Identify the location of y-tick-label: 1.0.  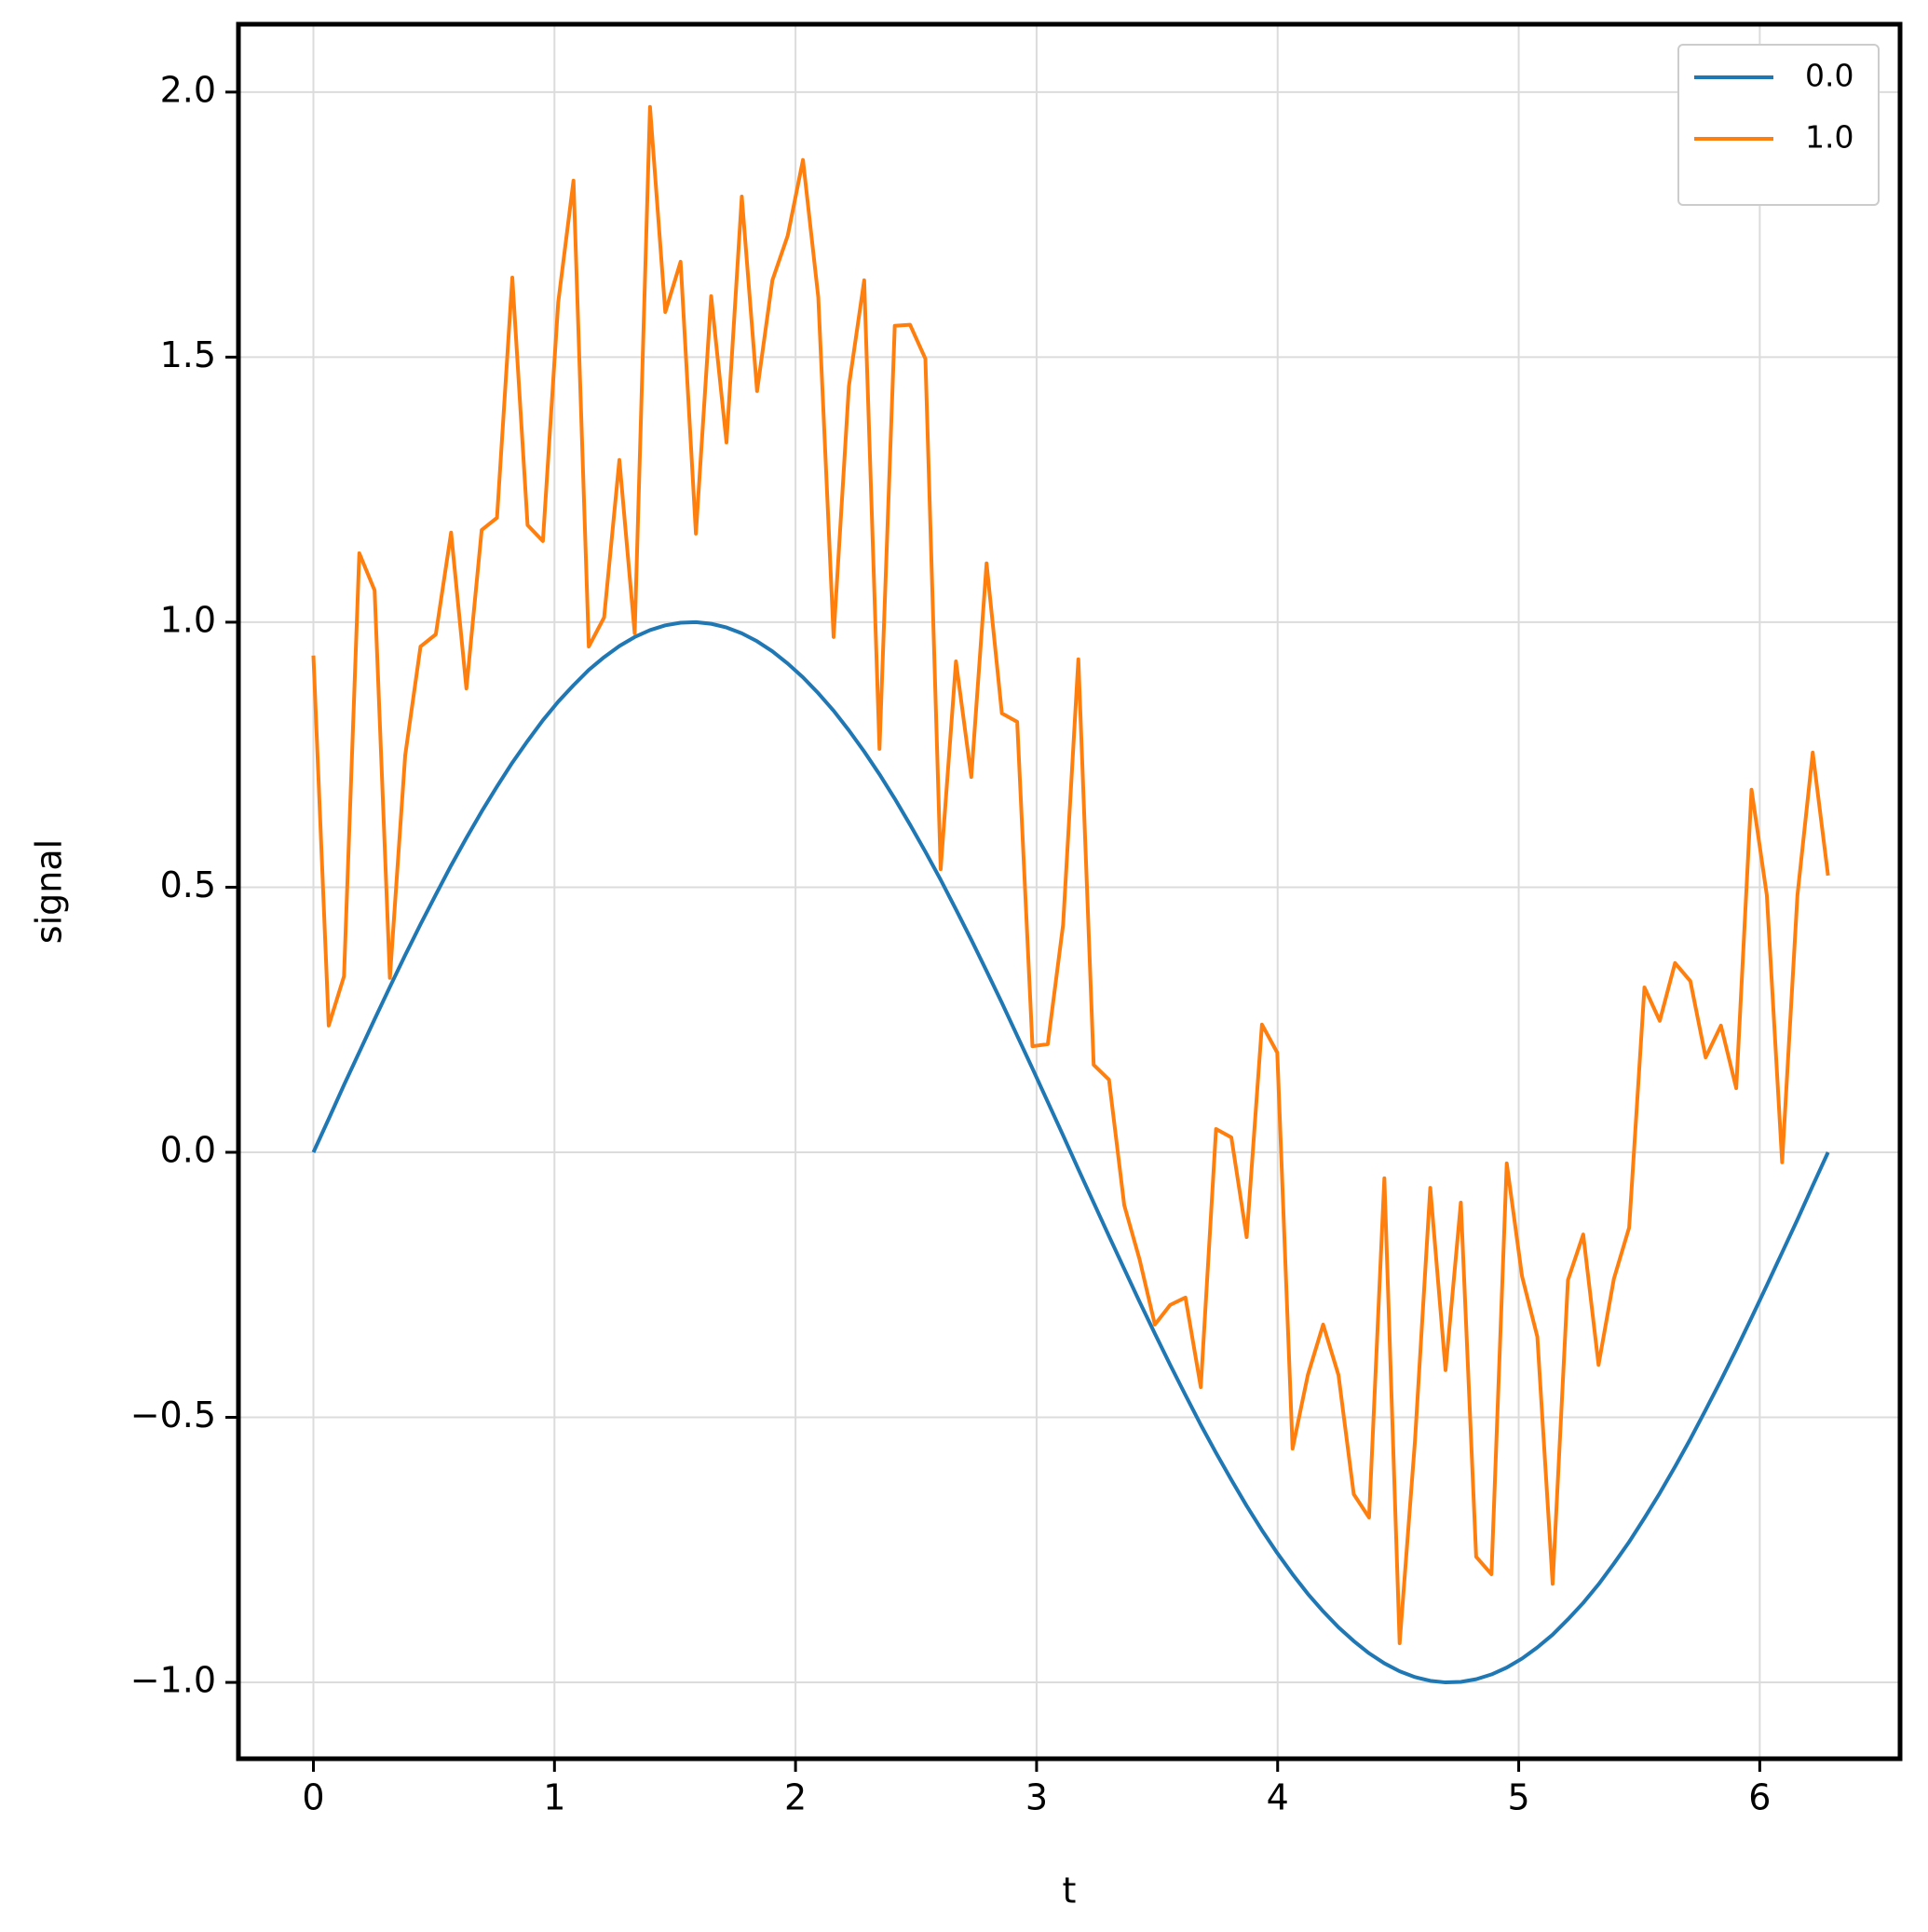
(188, 619).